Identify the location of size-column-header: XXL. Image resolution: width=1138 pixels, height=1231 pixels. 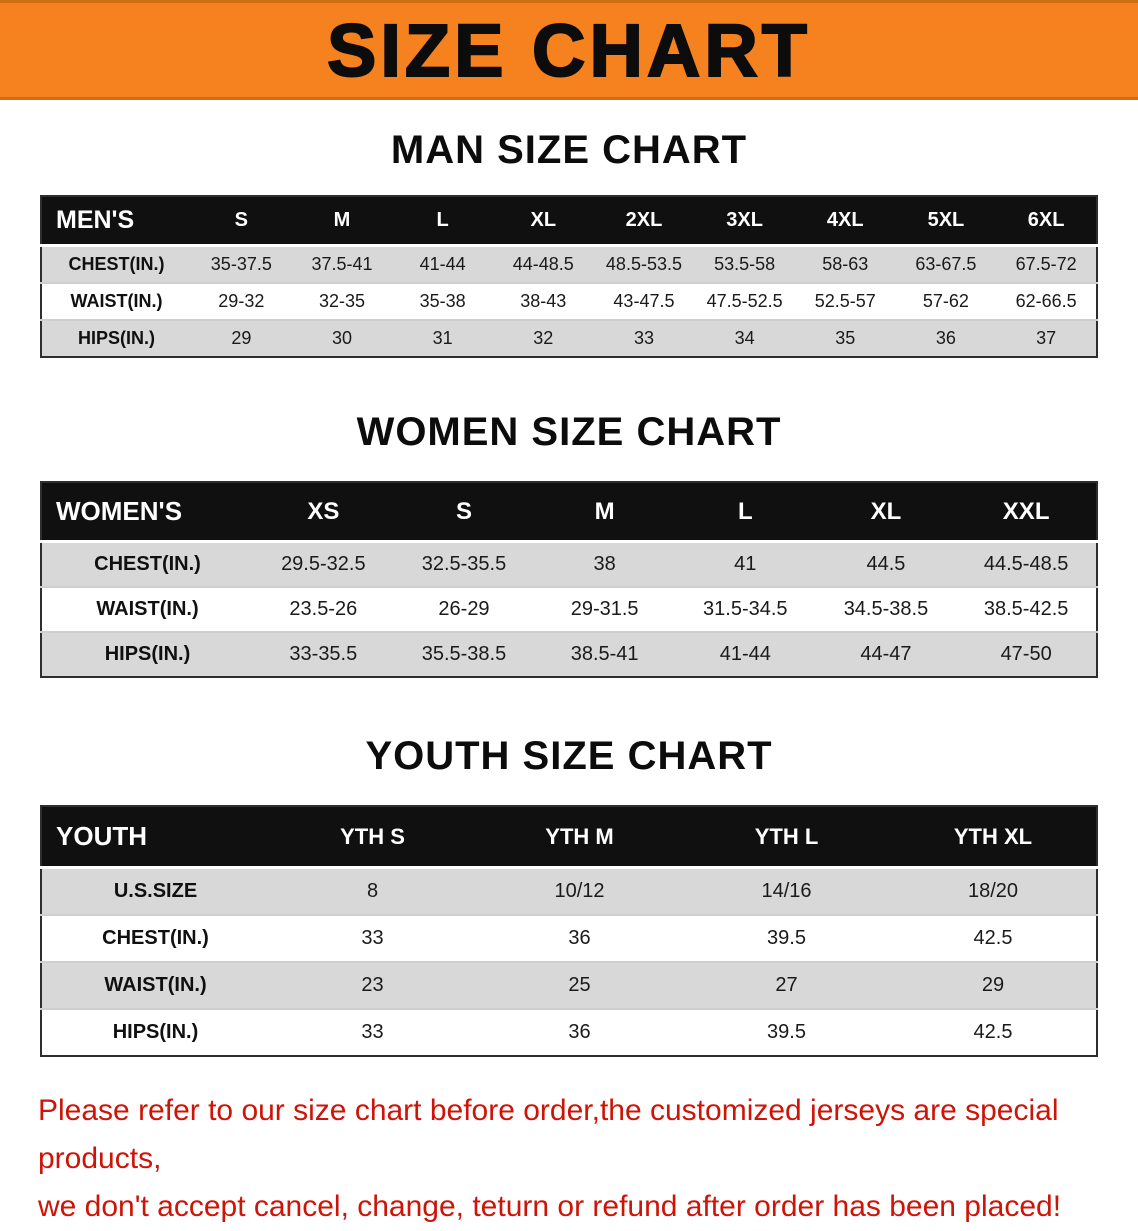
(1026, 512).